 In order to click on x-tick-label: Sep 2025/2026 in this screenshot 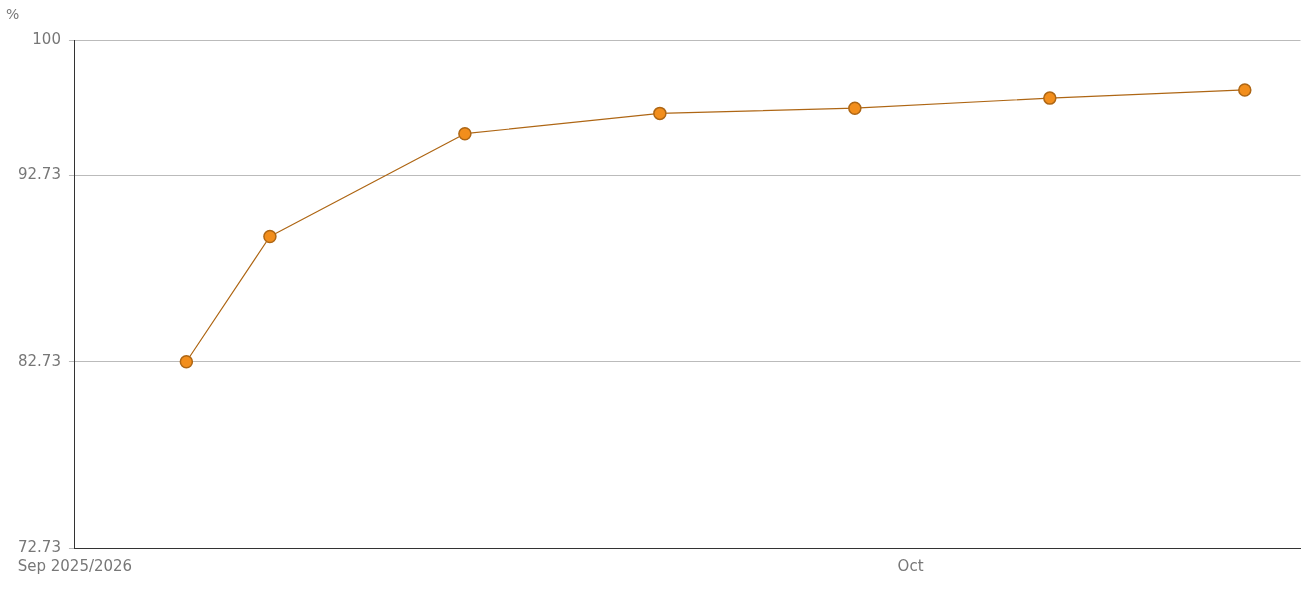, I will do `click(75, 565)`.